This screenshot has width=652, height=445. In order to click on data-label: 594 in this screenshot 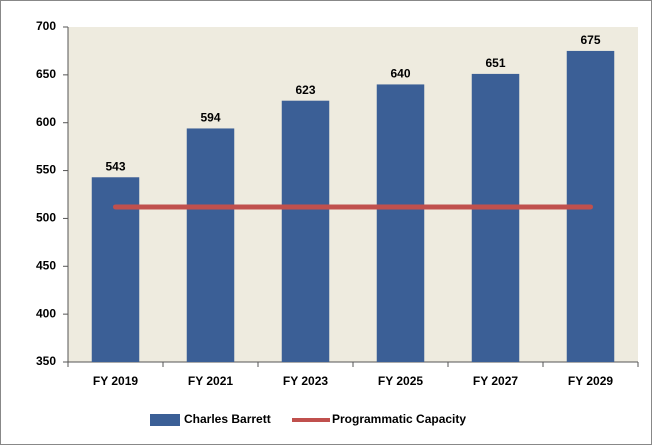, I will do `click(210, 118)`.